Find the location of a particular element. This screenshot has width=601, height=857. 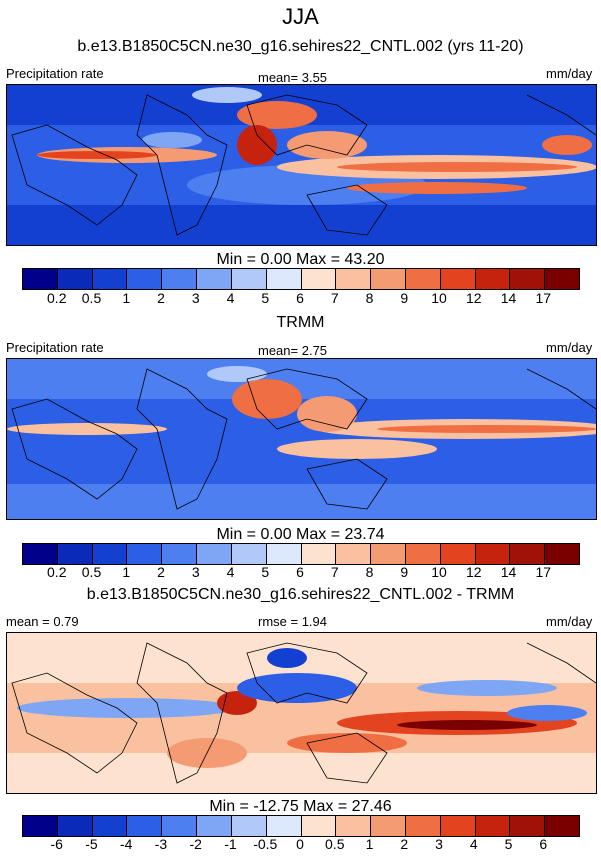

panel2-title: TRMM is located at coordinates (300, 322).